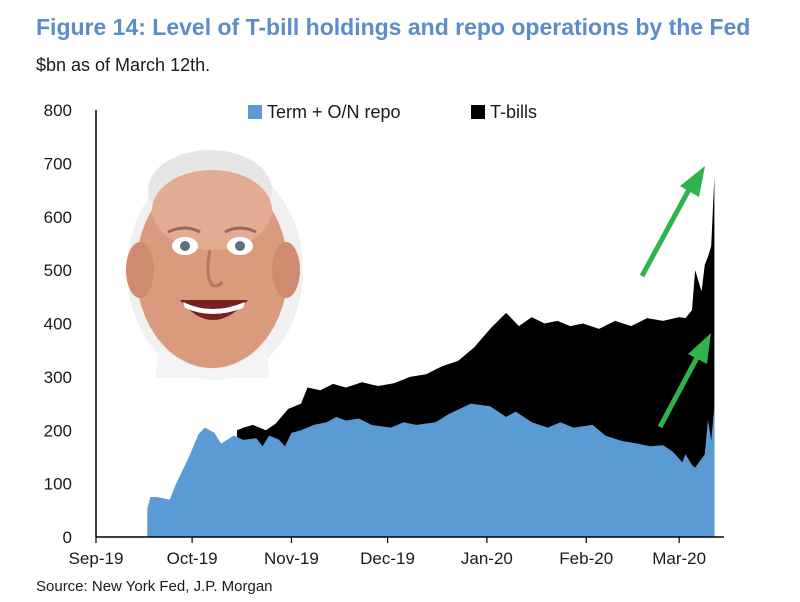 The width and height of the screenshot is (800, 602). I want to click on y-tick-label: 400, so click(58, 324).